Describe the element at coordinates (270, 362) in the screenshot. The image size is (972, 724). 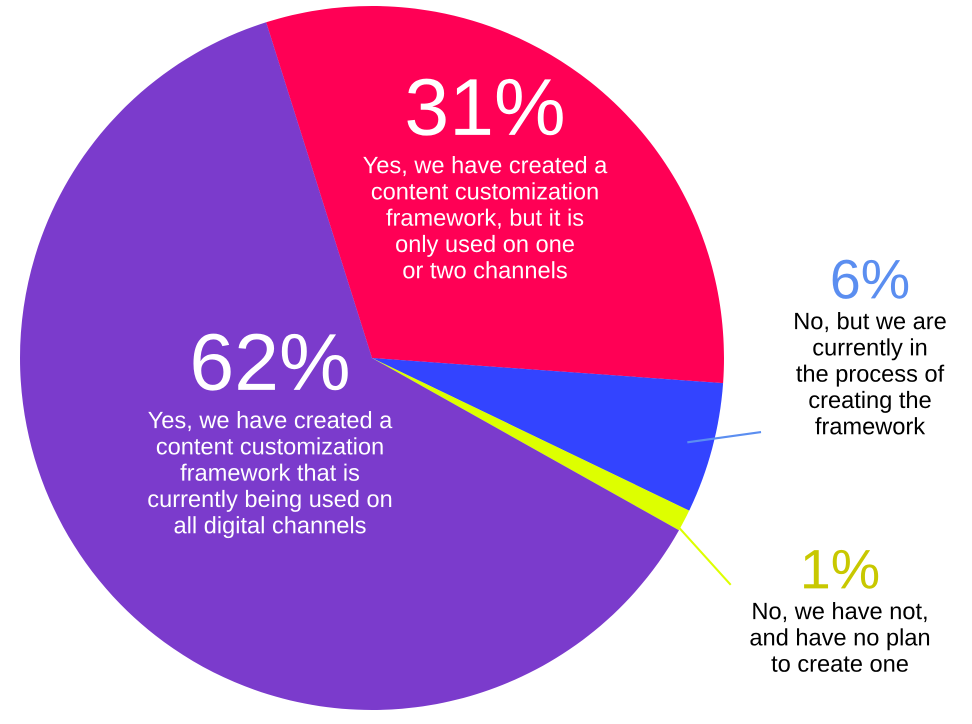
I see `data-label: 62%` at that location.